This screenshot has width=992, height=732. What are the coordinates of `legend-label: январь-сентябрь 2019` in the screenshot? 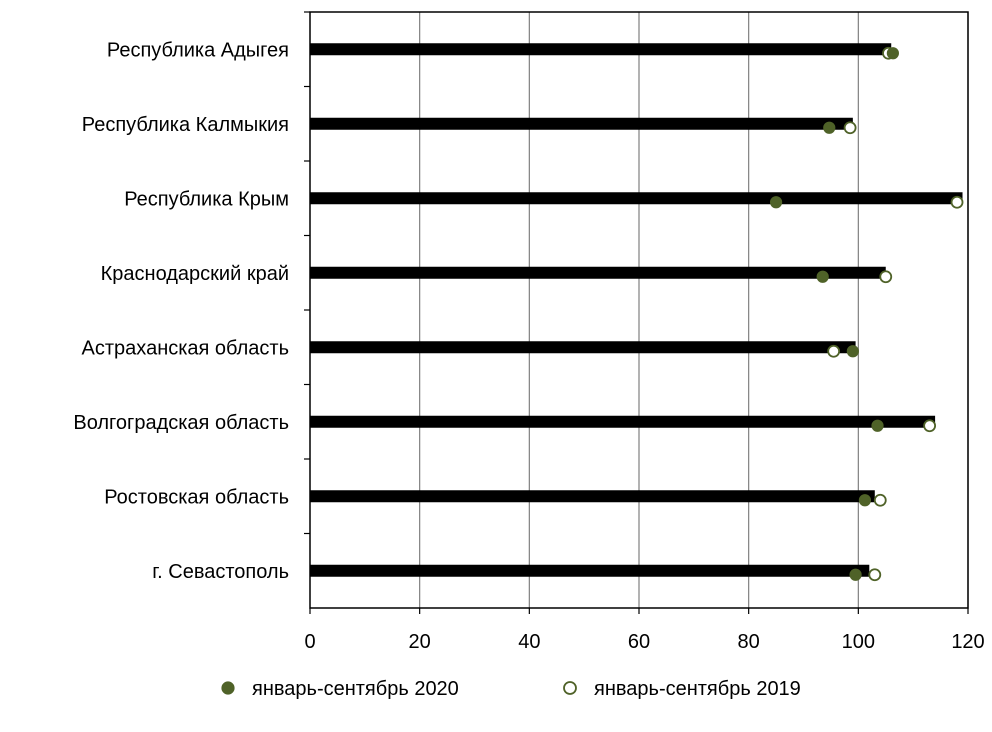 It's located at (697, 689).